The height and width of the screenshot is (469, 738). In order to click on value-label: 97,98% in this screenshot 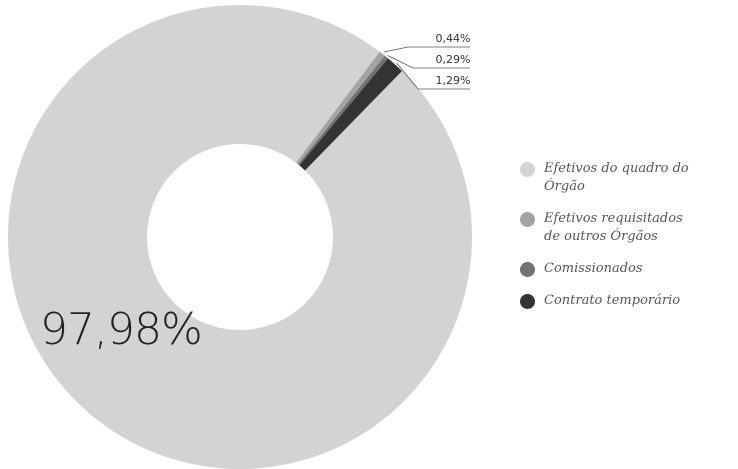, I will do `click(121, 329)`.